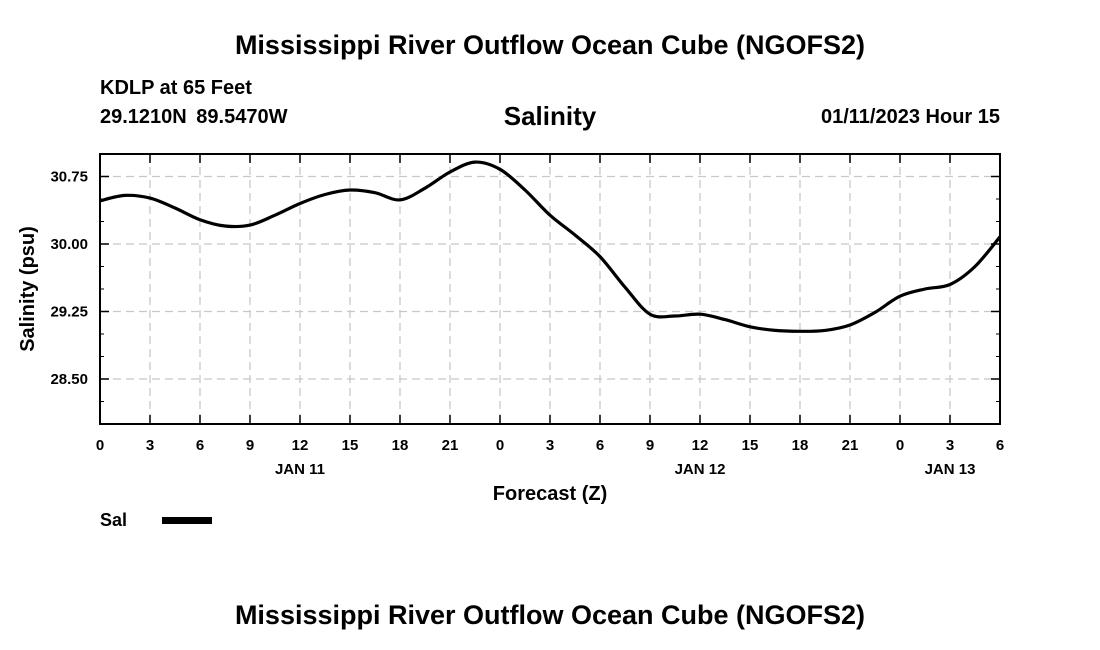 This screenshot has height=650, width=1100. I want to click on y-tick-label: 30.75, so click(69, 177).